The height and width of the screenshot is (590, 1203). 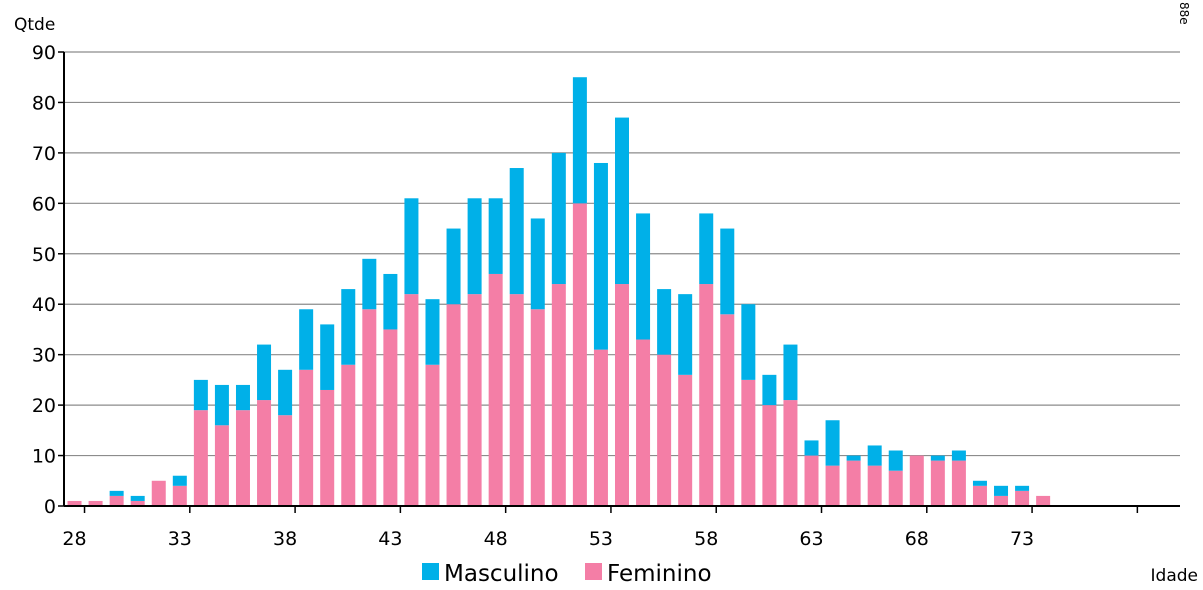 What do you see at coordinates (1184, 13) in the screenshot?
I see `corner-note: 88e` at bounding box center [1184, 13].